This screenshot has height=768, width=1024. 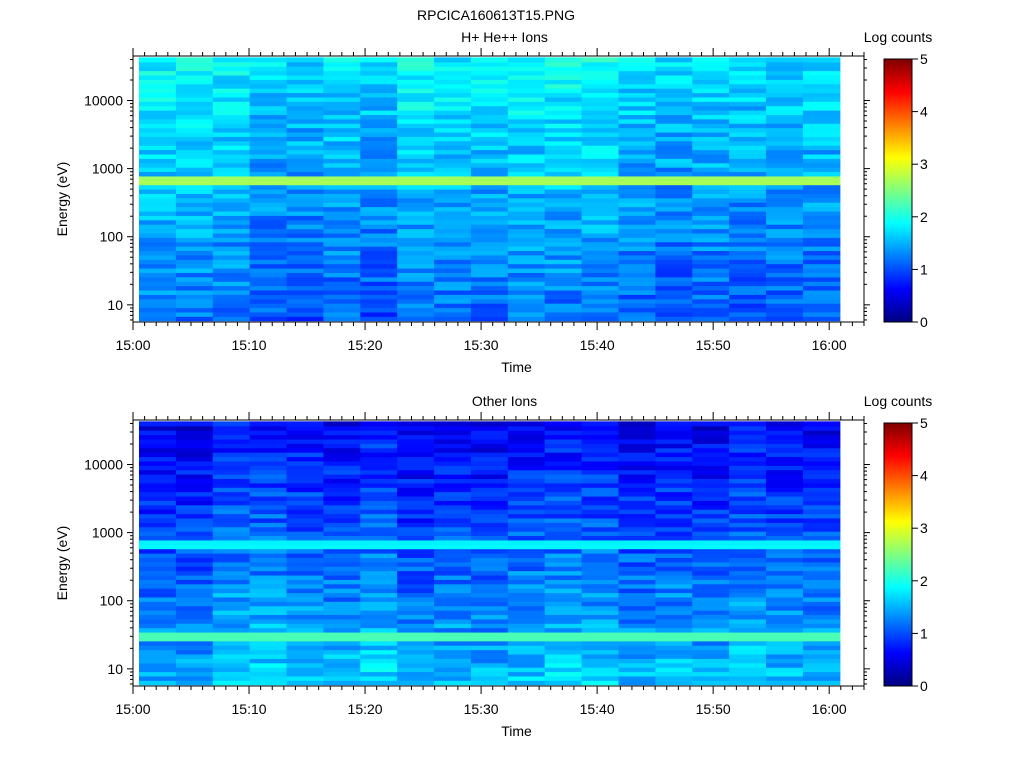 What do you see at coordinates (597, 345) in the screenshot?
I see `x-tick-label: 15:40` at bounding box center [597, 345].